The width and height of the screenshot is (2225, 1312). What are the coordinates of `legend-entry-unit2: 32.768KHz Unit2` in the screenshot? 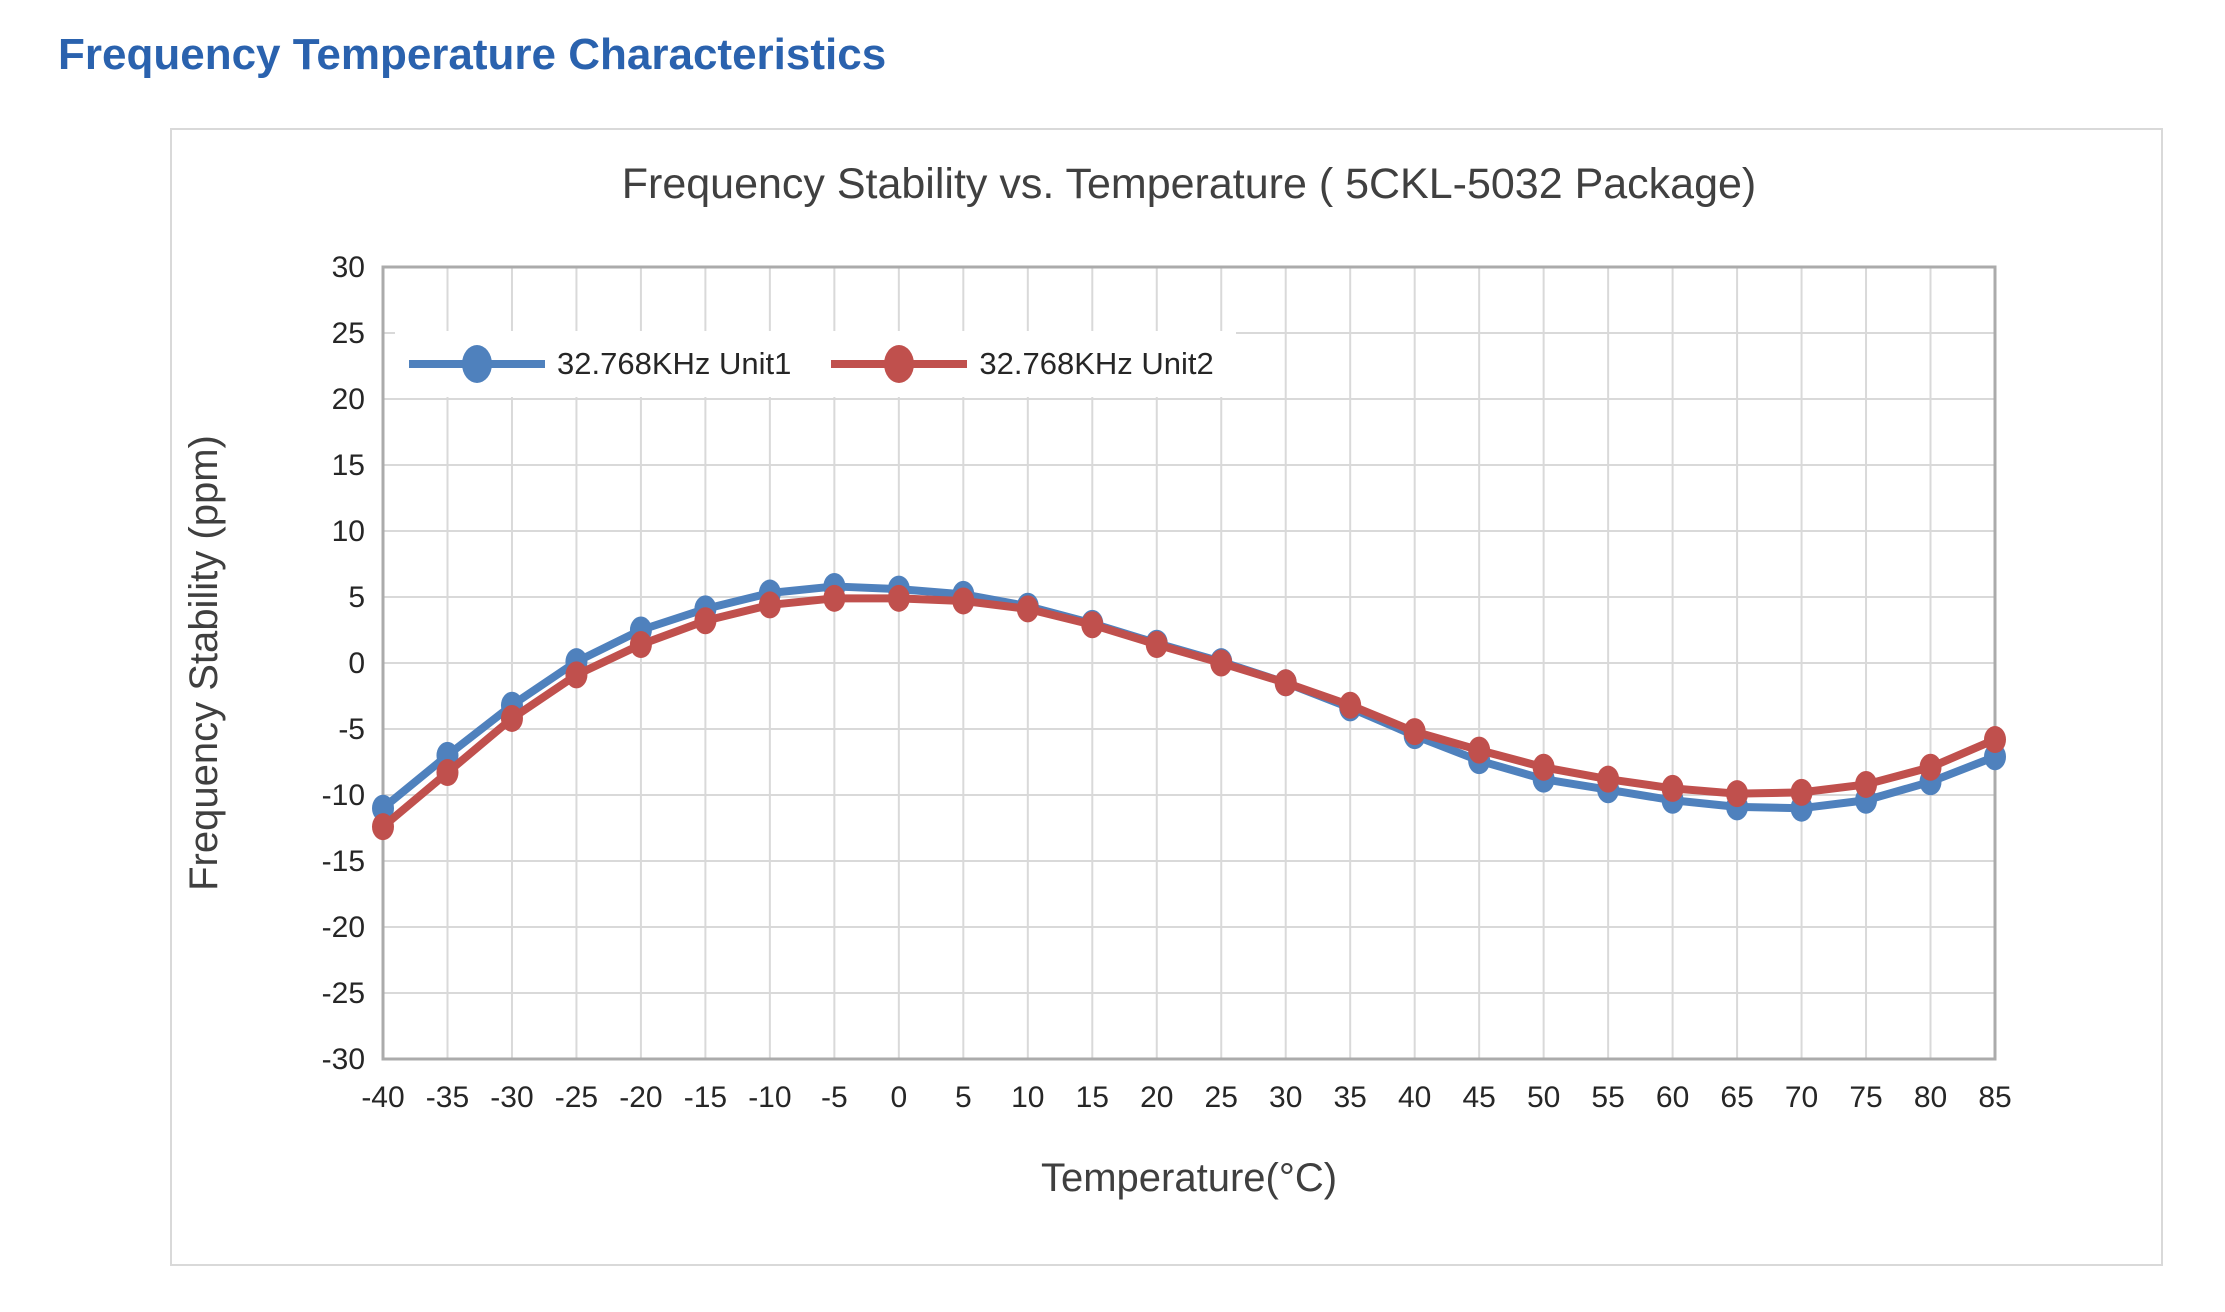 It's located at (1022, 364).